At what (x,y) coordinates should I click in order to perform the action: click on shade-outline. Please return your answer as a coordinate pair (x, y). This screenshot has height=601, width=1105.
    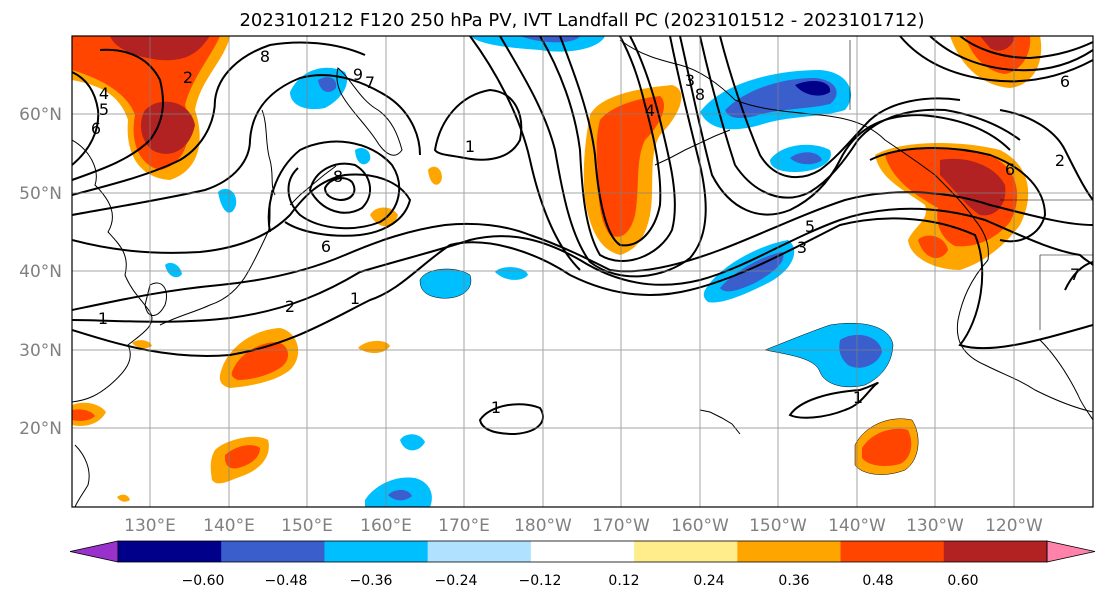
    Looking at the image, I should click on (829, 355).